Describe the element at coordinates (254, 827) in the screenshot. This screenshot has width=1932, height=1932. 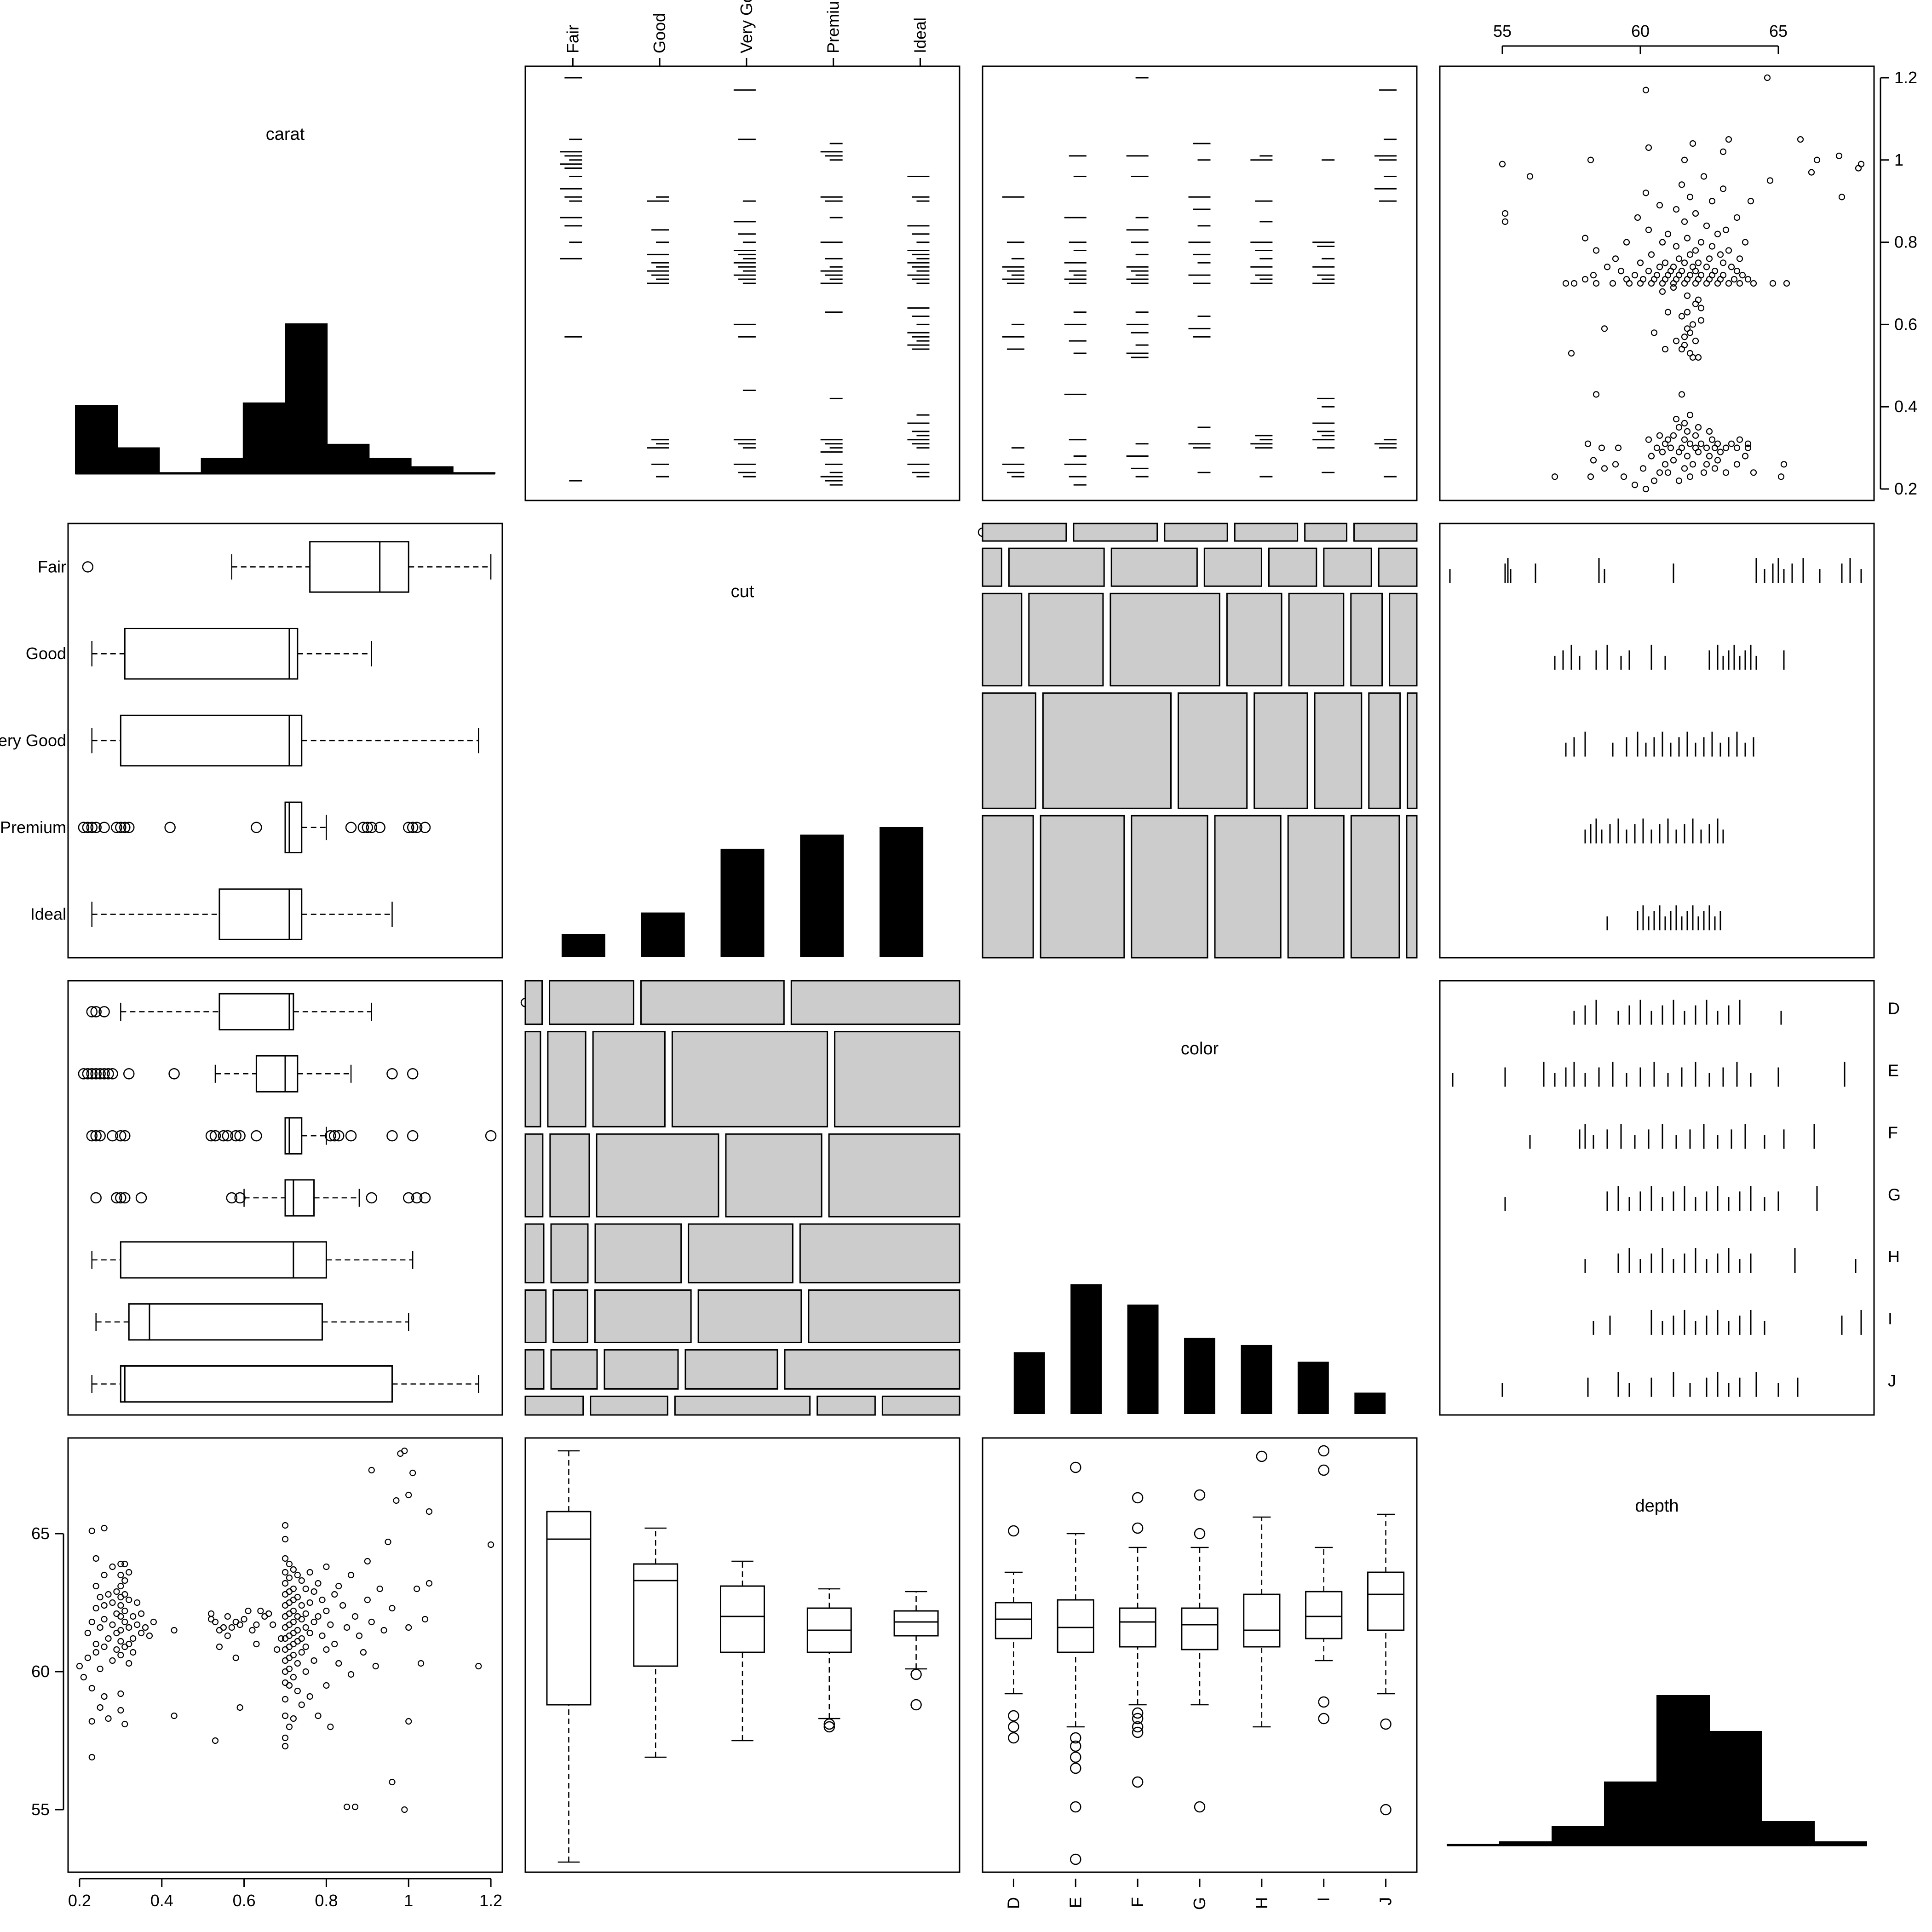
I see `box-premium` at that location.